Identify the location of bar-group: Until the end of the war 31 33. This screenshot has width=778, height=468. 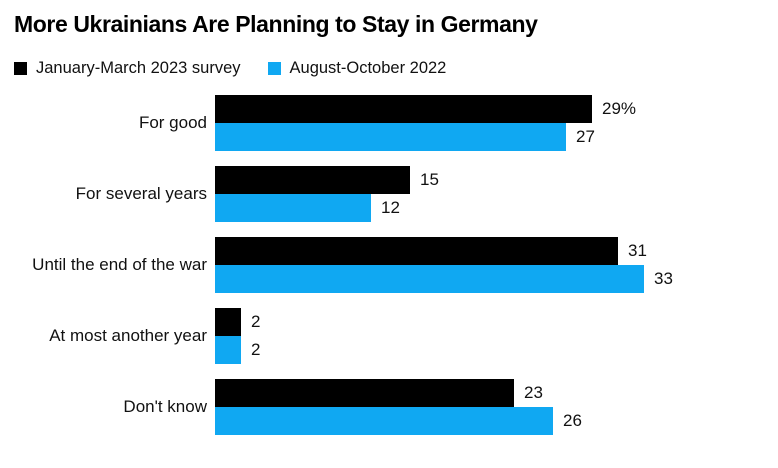
(389, 265).